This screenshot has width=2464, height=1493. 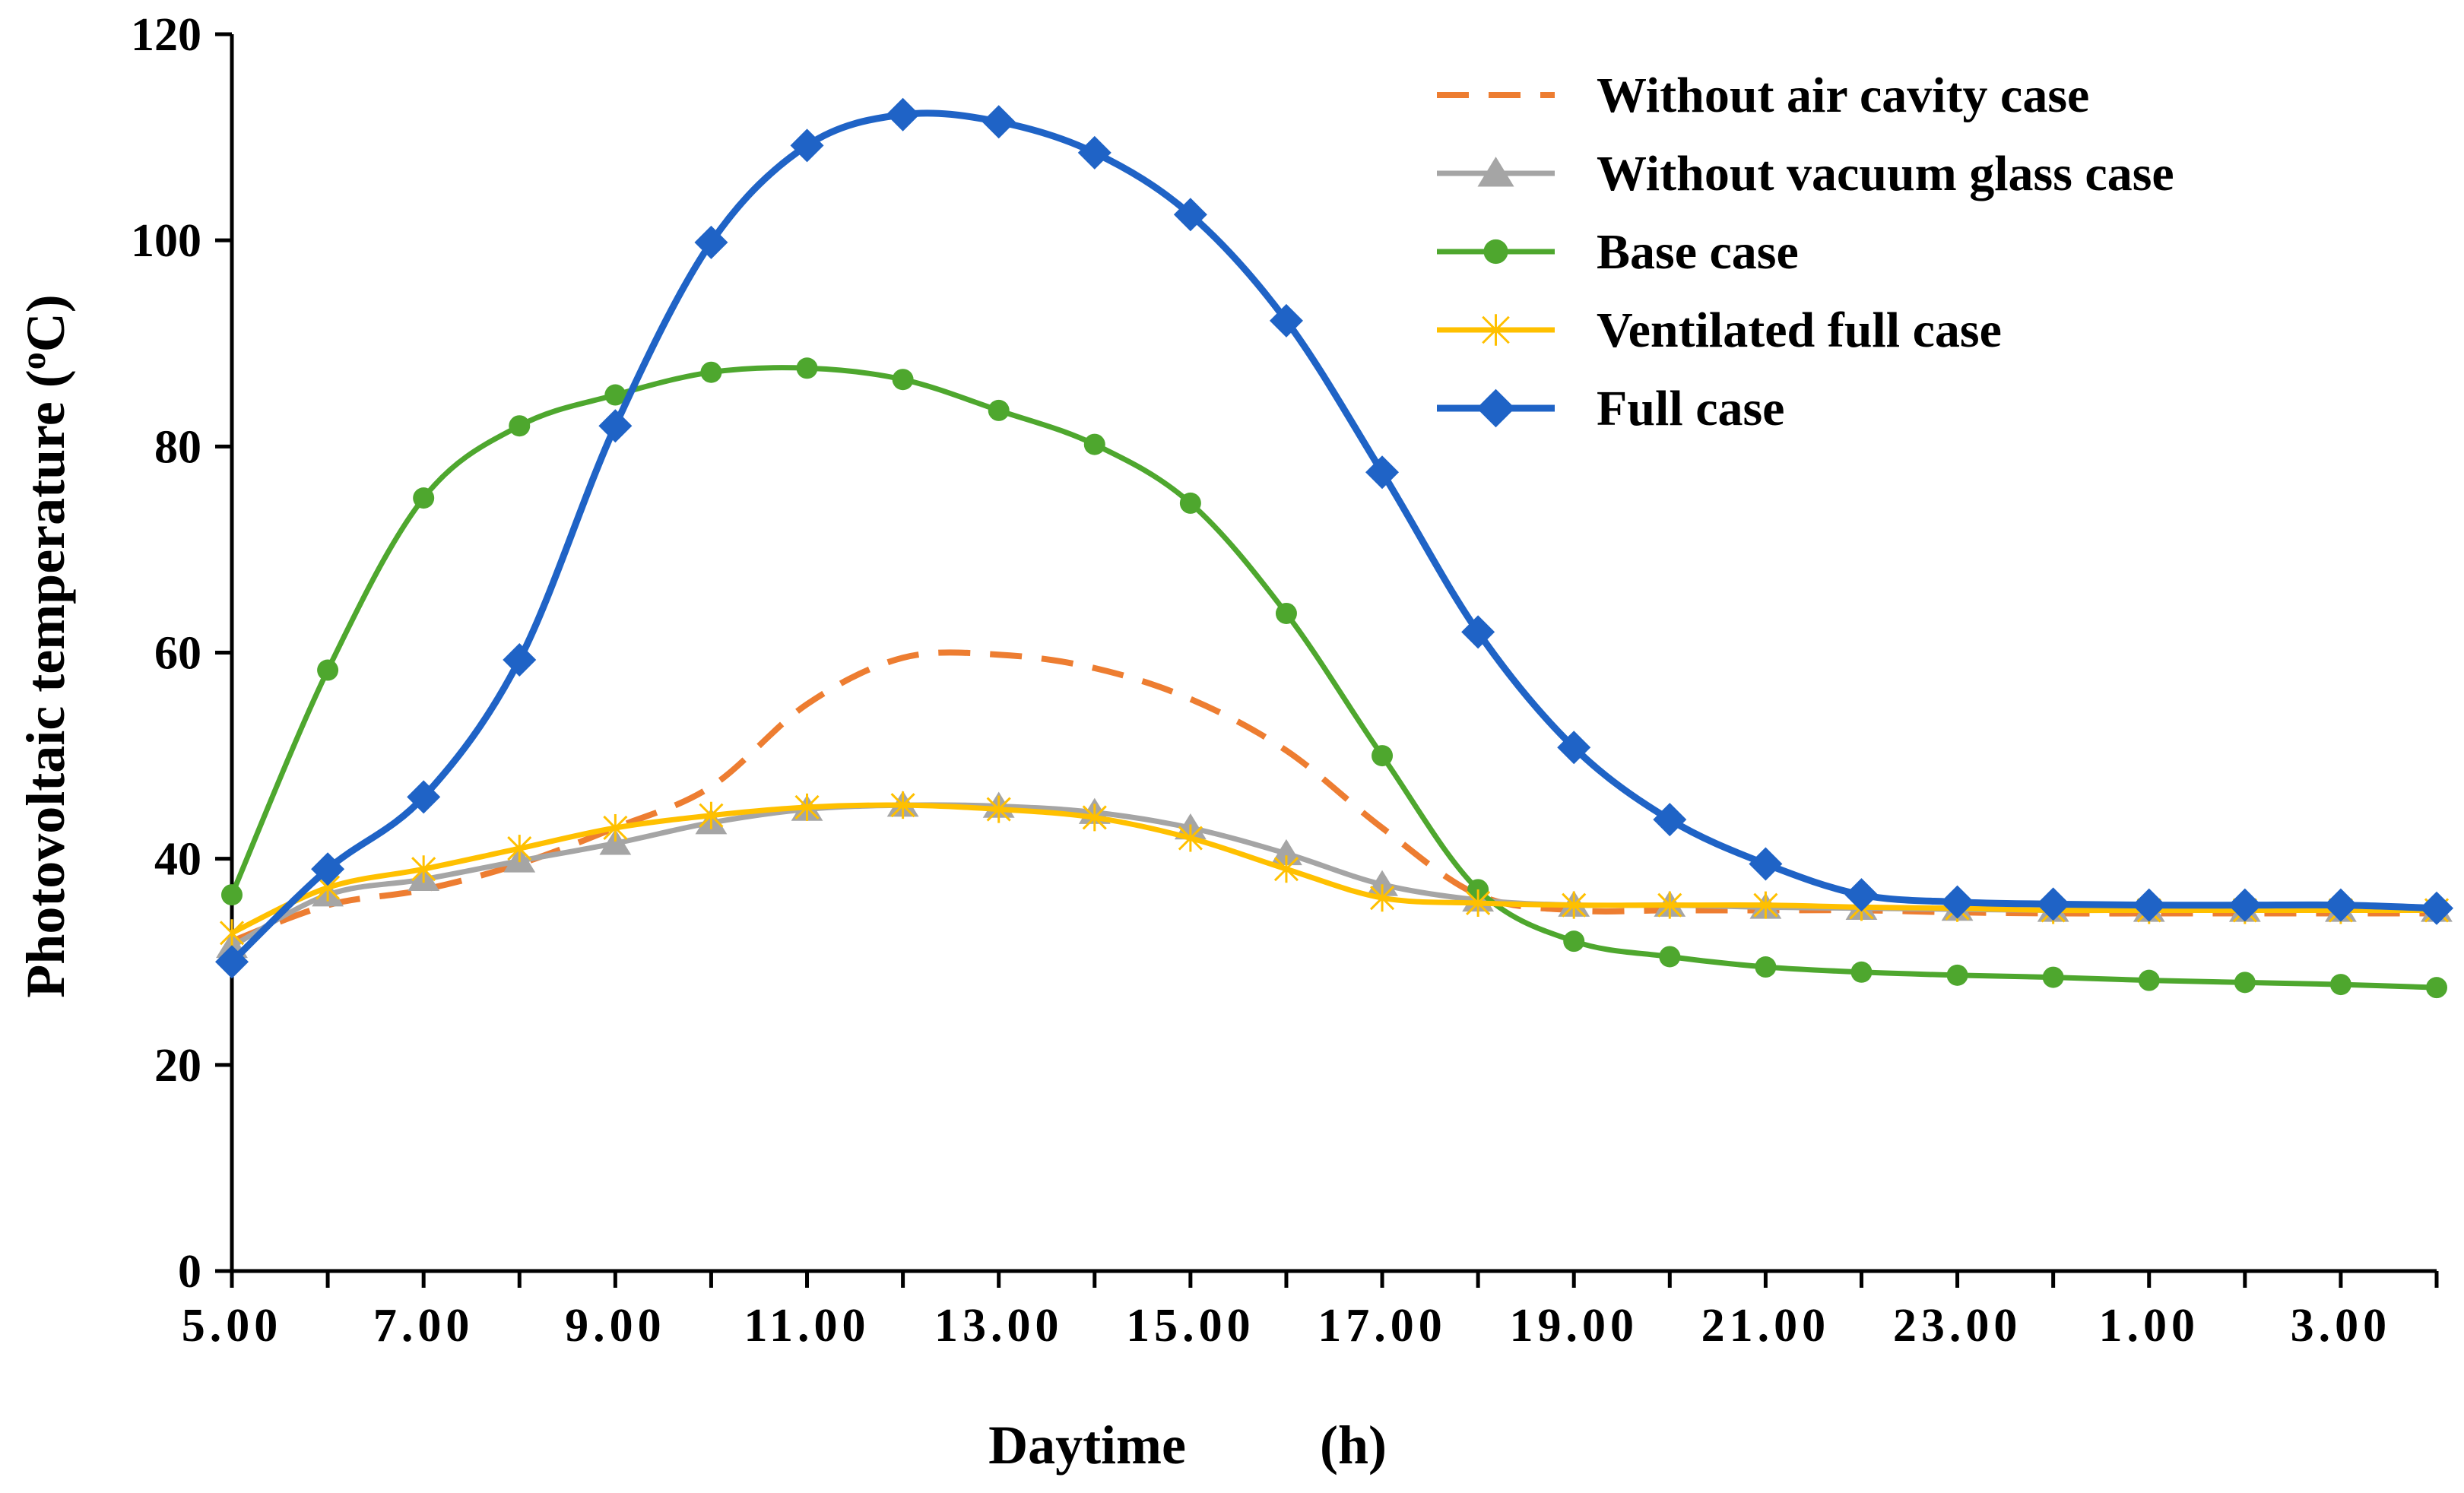 I want to click on x-axis-title: Daytime, so click(x=1087, y=1445).